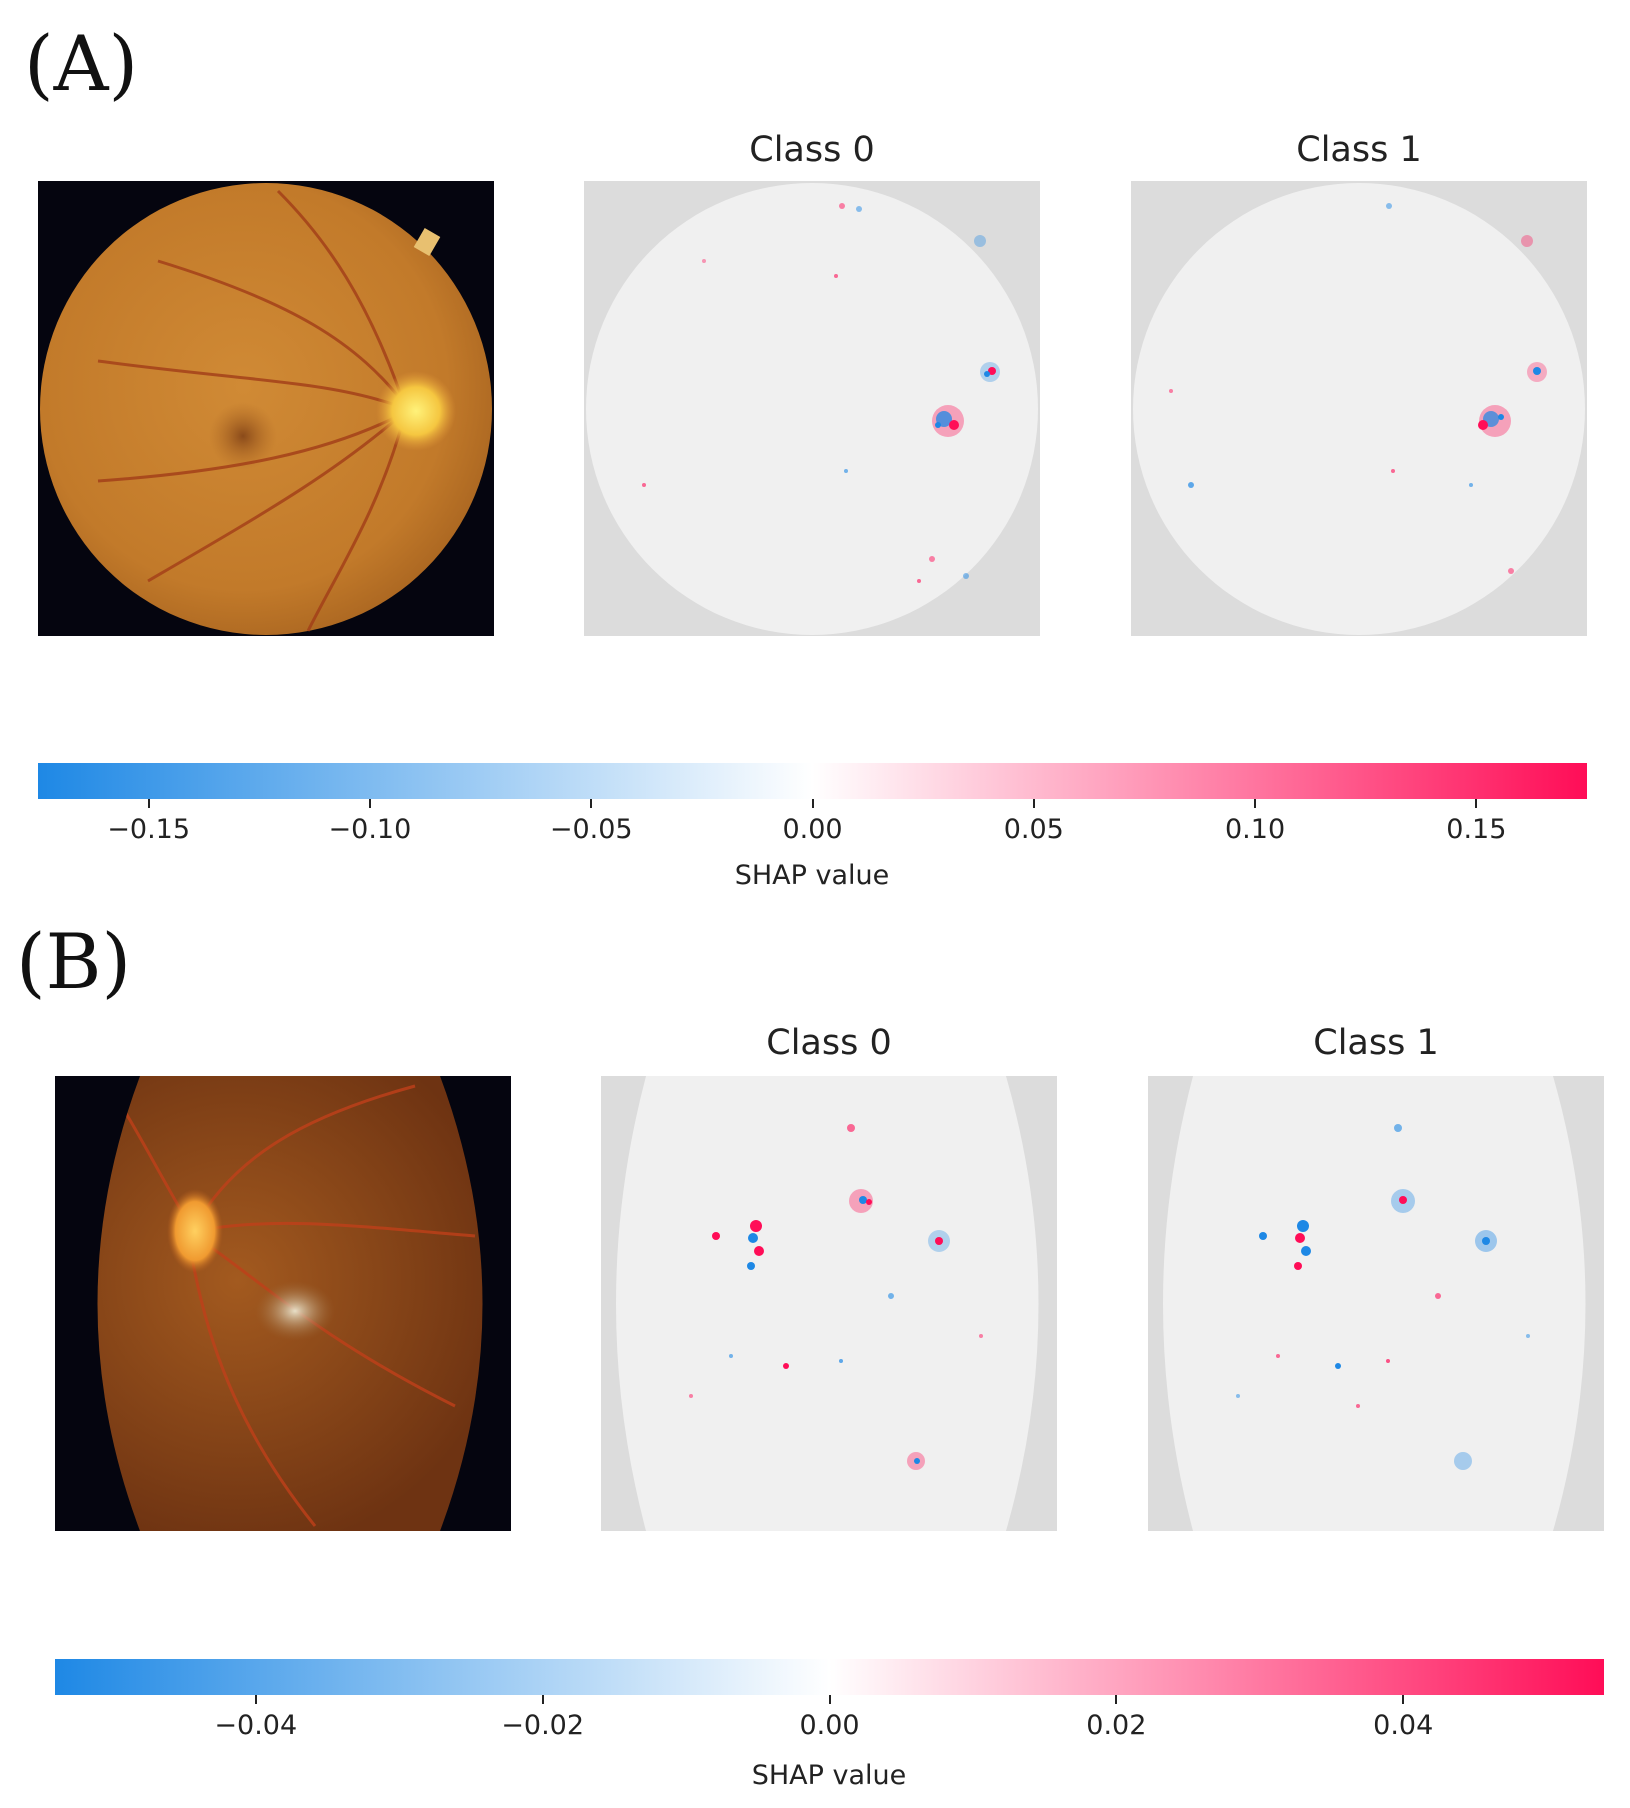 This screenshot has height=1808, width=1630. Describe the element at coordinates (1376, 1303) in the screenshot. I see `panel-b-shap-class1` at that location.